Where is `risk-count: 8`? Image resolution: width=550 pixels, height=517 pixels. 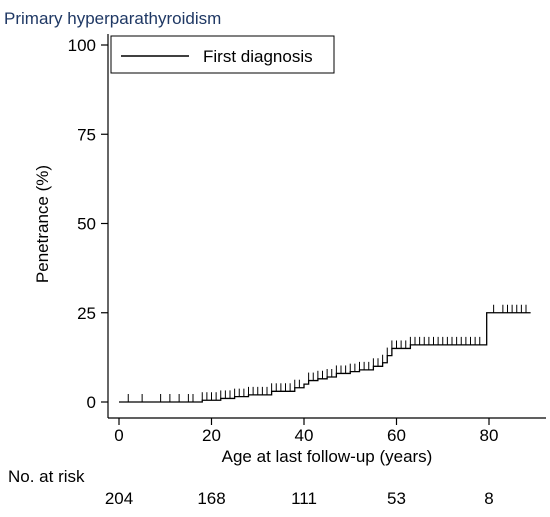 risk-count: 8 is located at coordinates (488, 498).